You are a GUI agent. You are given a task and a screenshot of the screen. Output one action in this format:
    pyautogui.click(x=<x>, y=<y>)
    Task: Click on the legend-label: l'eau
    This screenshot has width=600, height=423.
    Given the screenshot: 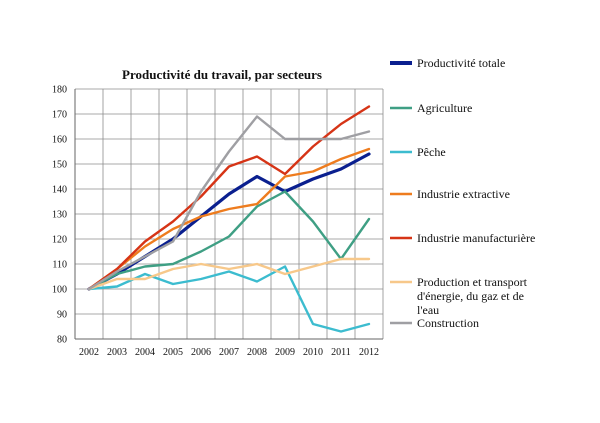 What is the action you would take?
    pyautogui.click(x=428, y=310)
    